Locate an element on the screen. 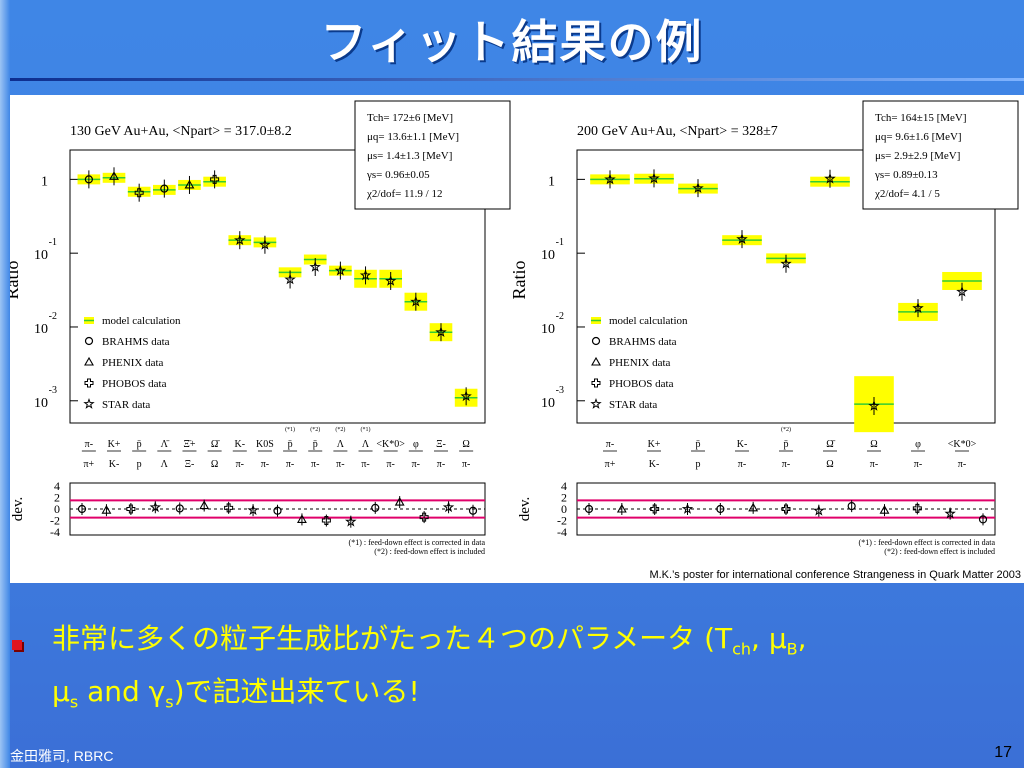 The image size is (1024, 768). fit-param-line: χ2/dof= 4.1 / 5 is located at coordinates (907, 194).